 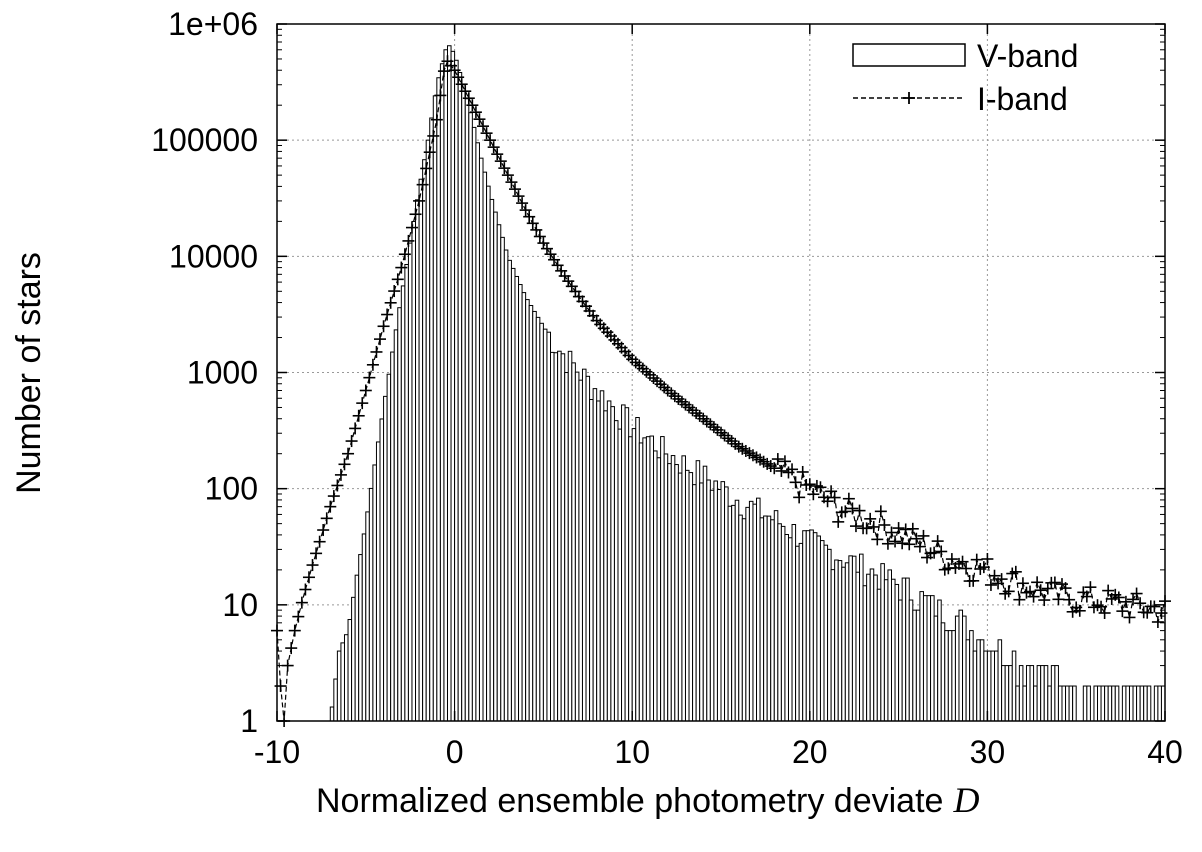 I want to click on y-tick-label: 1000, so click(x=222, y=373).